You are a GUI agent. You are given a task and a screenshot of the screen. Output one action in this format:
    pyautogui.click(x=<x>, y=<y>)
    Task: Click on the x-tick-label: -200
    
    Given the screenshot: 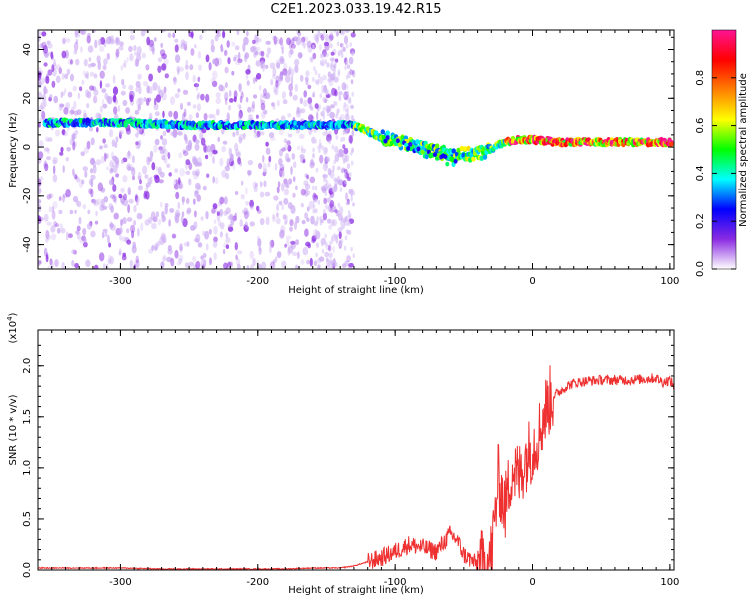 What is the action you would take?
    pyautogui.click(x=257, y=582)
    